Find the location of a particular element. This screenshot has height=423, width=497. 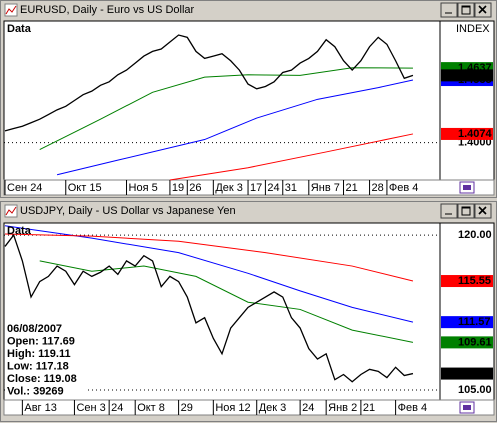

price-label: 106.59 is located at coordinates (475, 373).